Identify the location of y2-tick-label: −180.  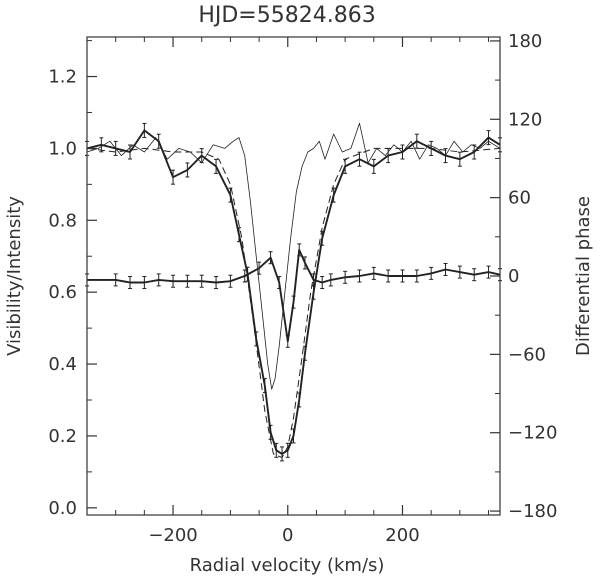
(532, 511).